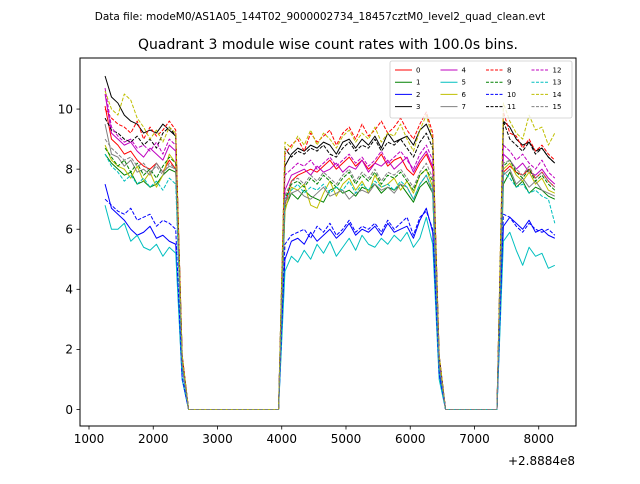 Image resolution: width=640 pixels, height=484 pixels. I want to click on y-tick-label: 4, so click(69, 290).